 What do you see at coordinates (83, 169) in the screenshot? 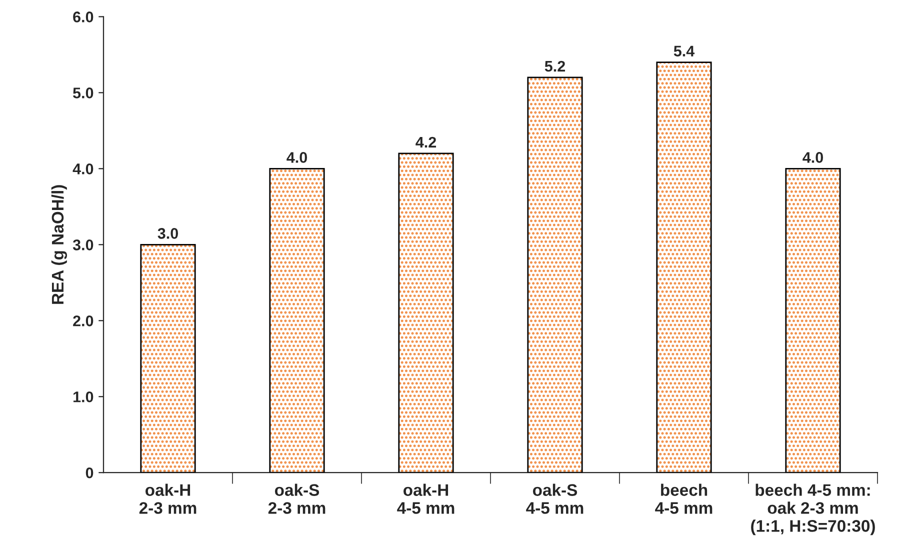
I see `y-tick-label: 4.0` at bounding box center [83, 169].